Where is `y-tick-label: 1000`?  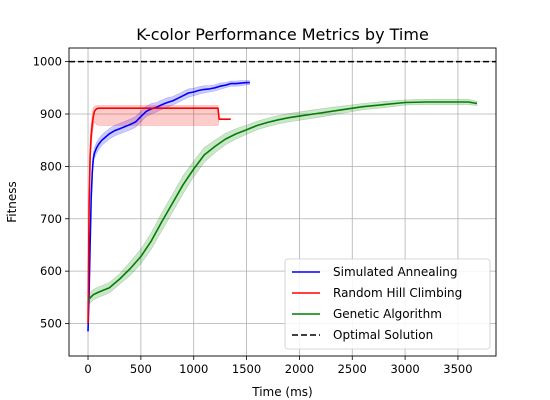
y-tick-label: 1000 is located at coordinates (47, 62).